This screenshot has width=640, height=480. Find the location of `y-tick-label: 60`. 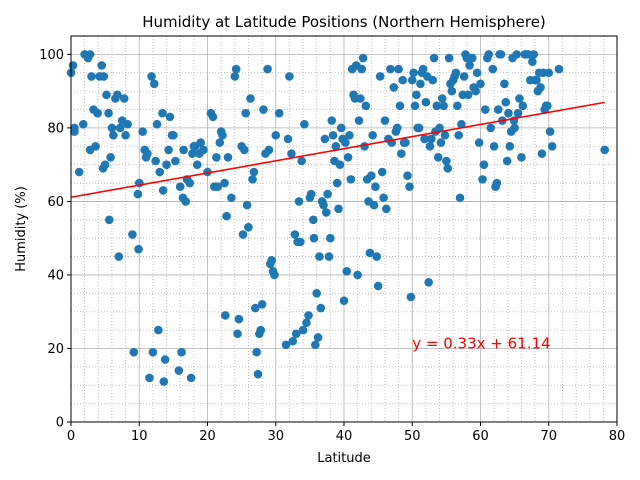

y-tick-label: 60 is located at coordinates (55, 202).